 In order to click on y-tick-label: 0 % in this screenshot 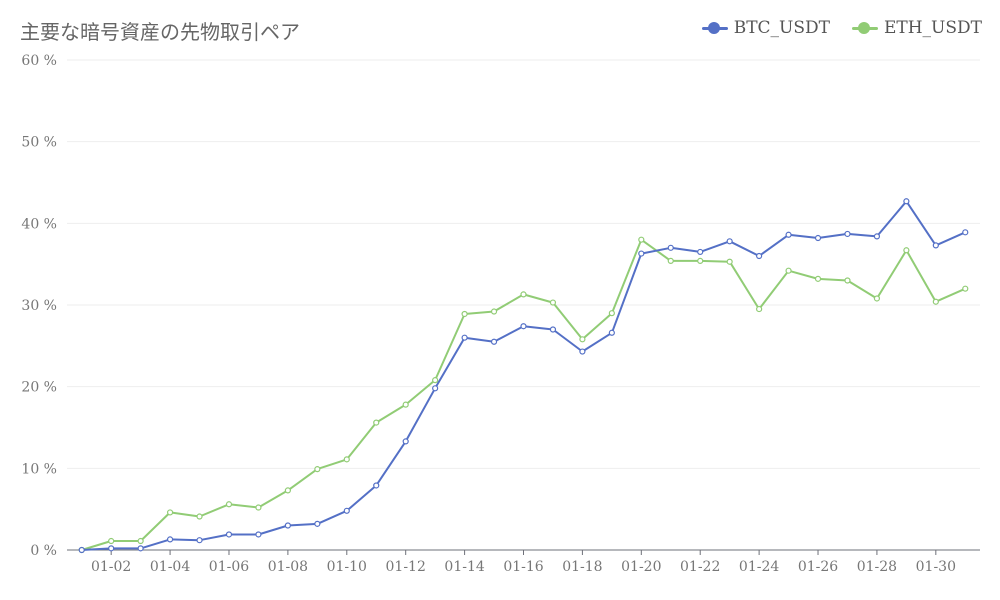, I will do `click(43, 551)`.